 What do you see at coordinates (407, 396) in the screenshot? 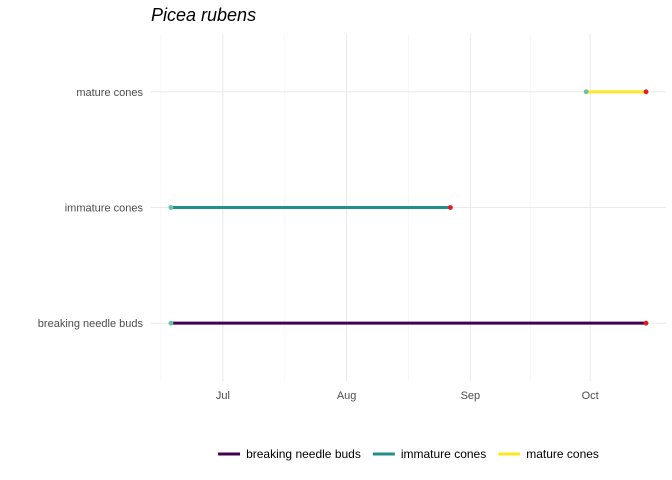
I see `x-axis-ticks: Jul Aug Sep Oct` at bounding box center [407, 396].